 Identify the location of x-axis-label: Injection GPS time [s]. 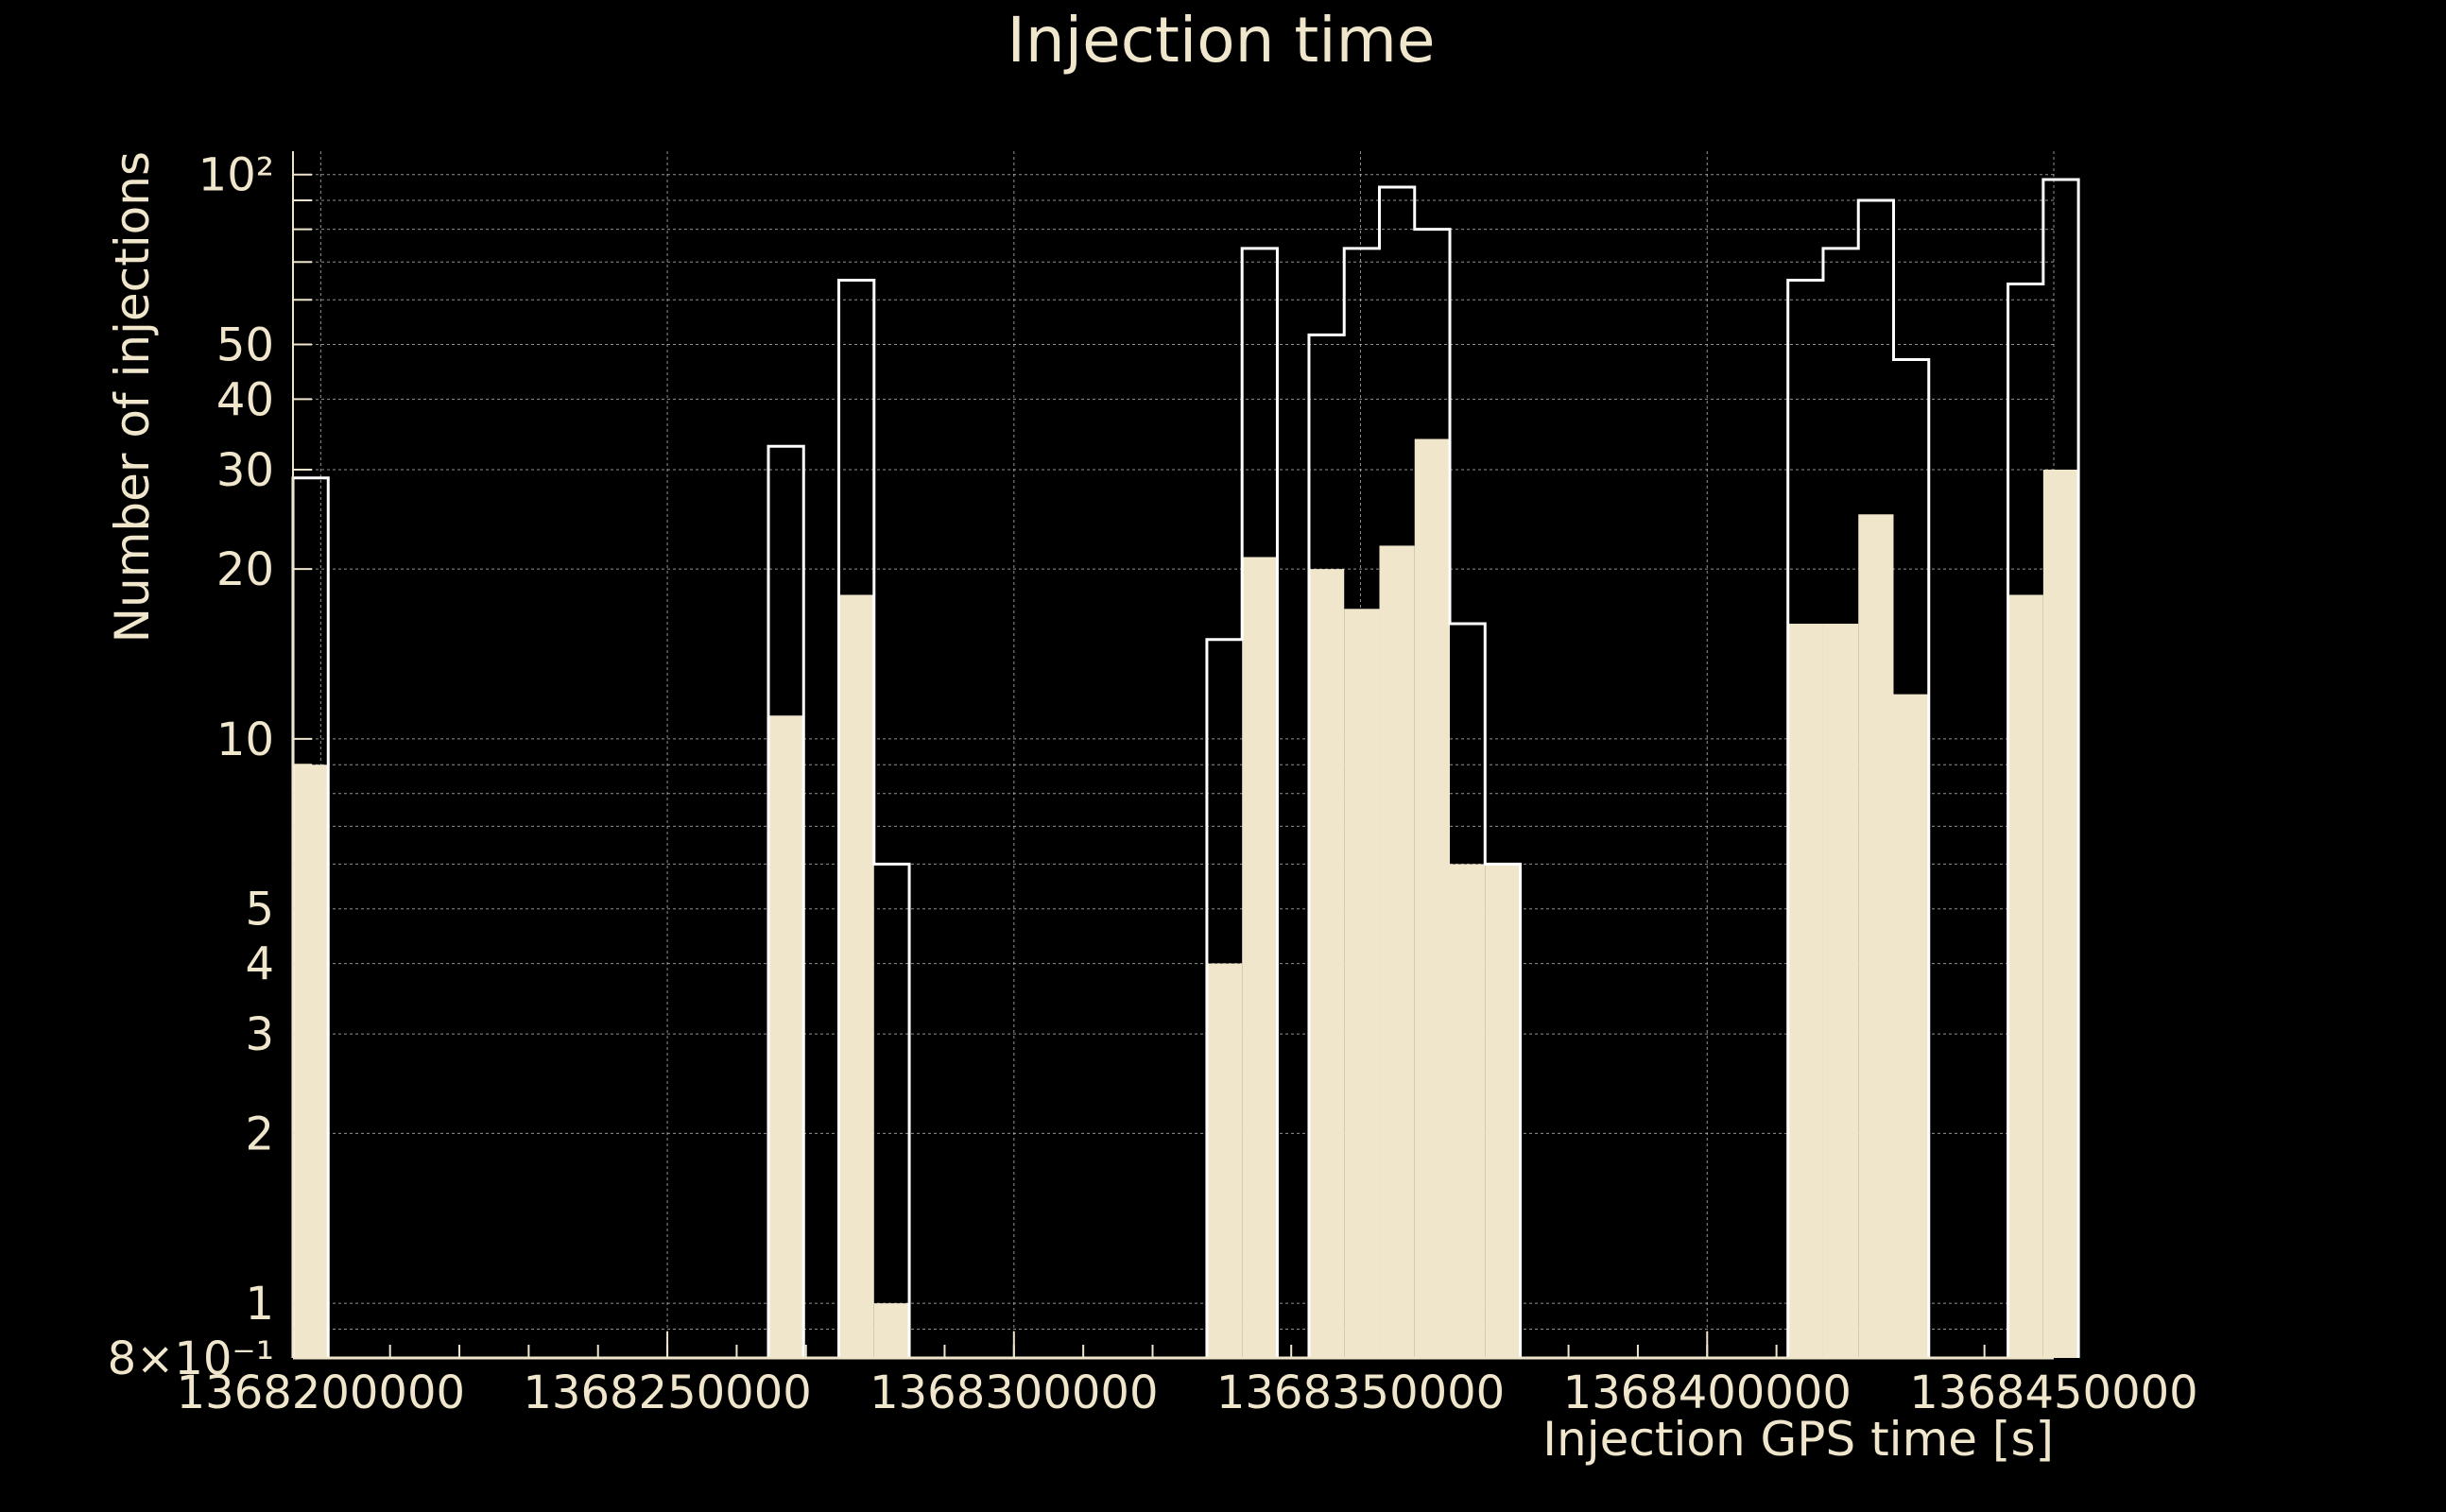
(1798, 1439).